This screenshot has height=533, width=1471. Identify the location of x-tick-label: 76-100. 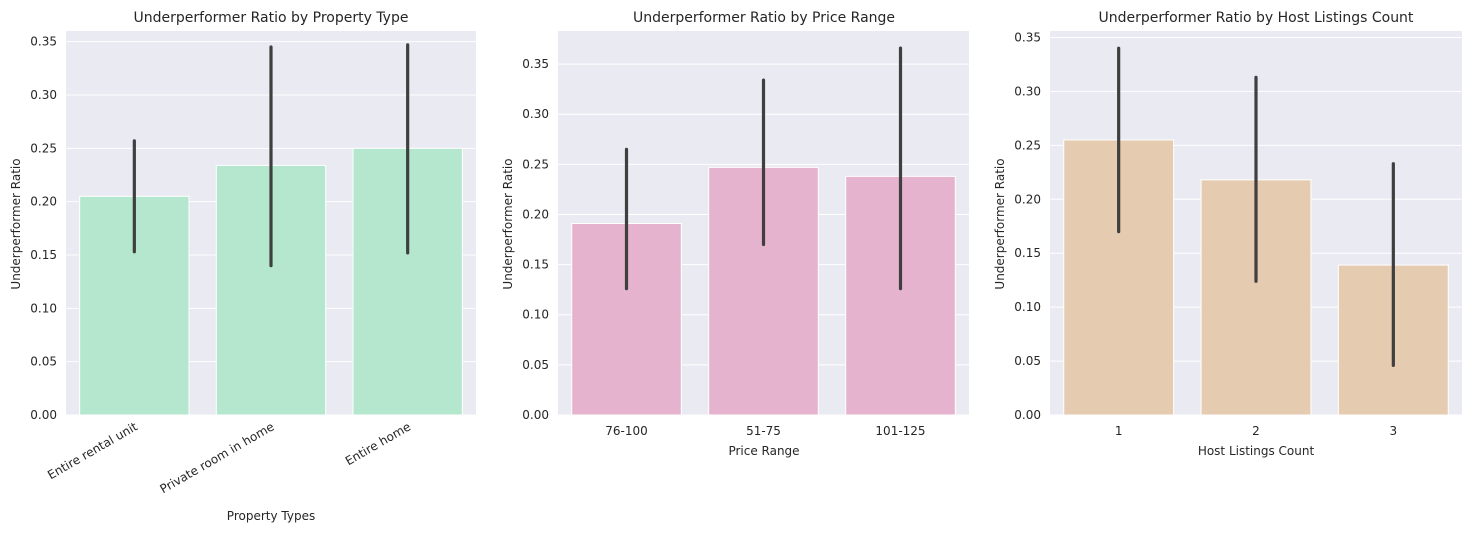
(626, 431).